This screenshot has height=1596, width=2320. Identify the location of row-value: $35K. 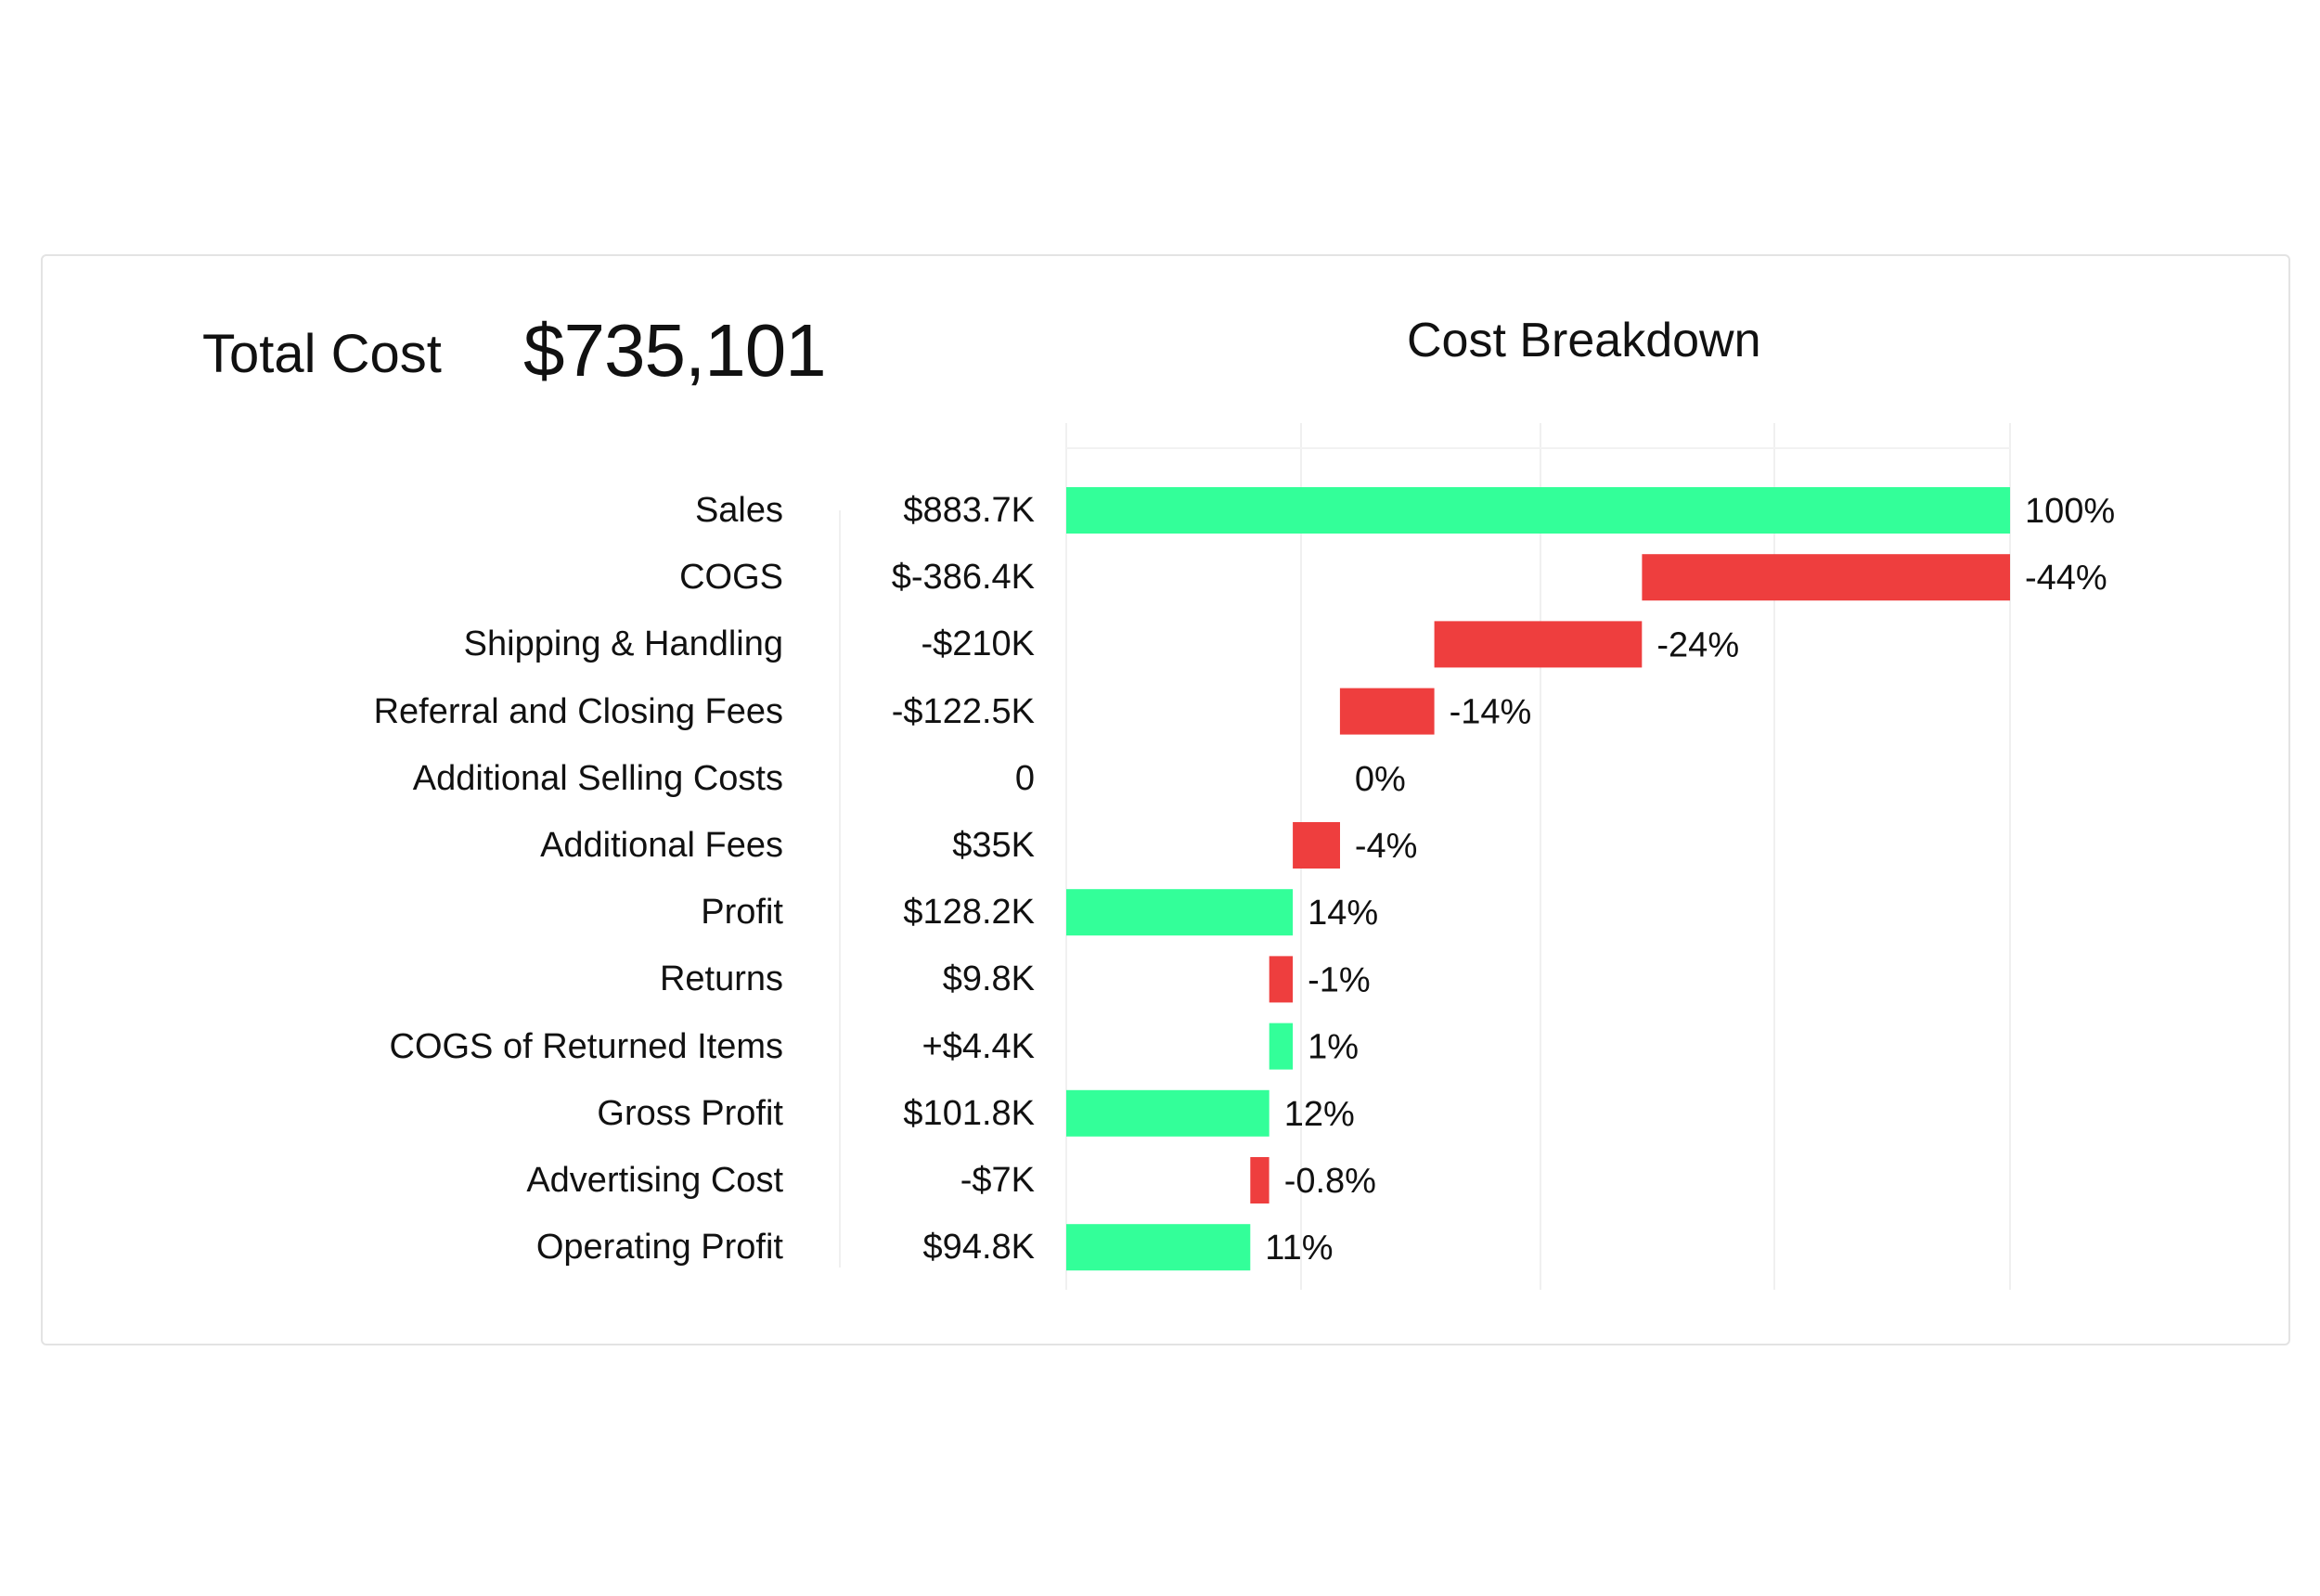
(994, 846).